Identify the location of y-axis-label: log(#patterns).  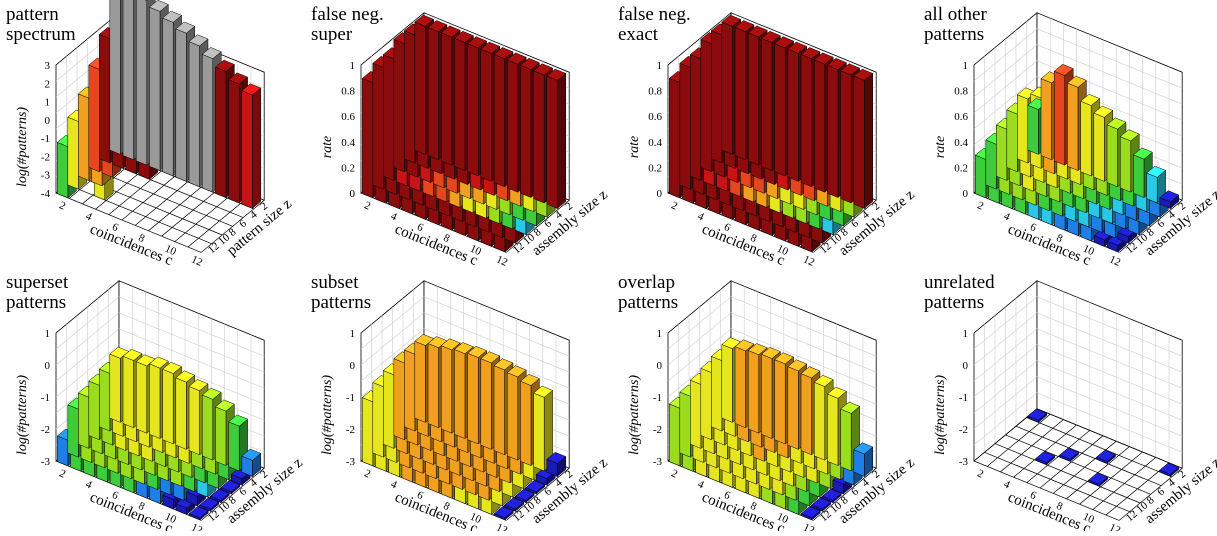
(940, 415).